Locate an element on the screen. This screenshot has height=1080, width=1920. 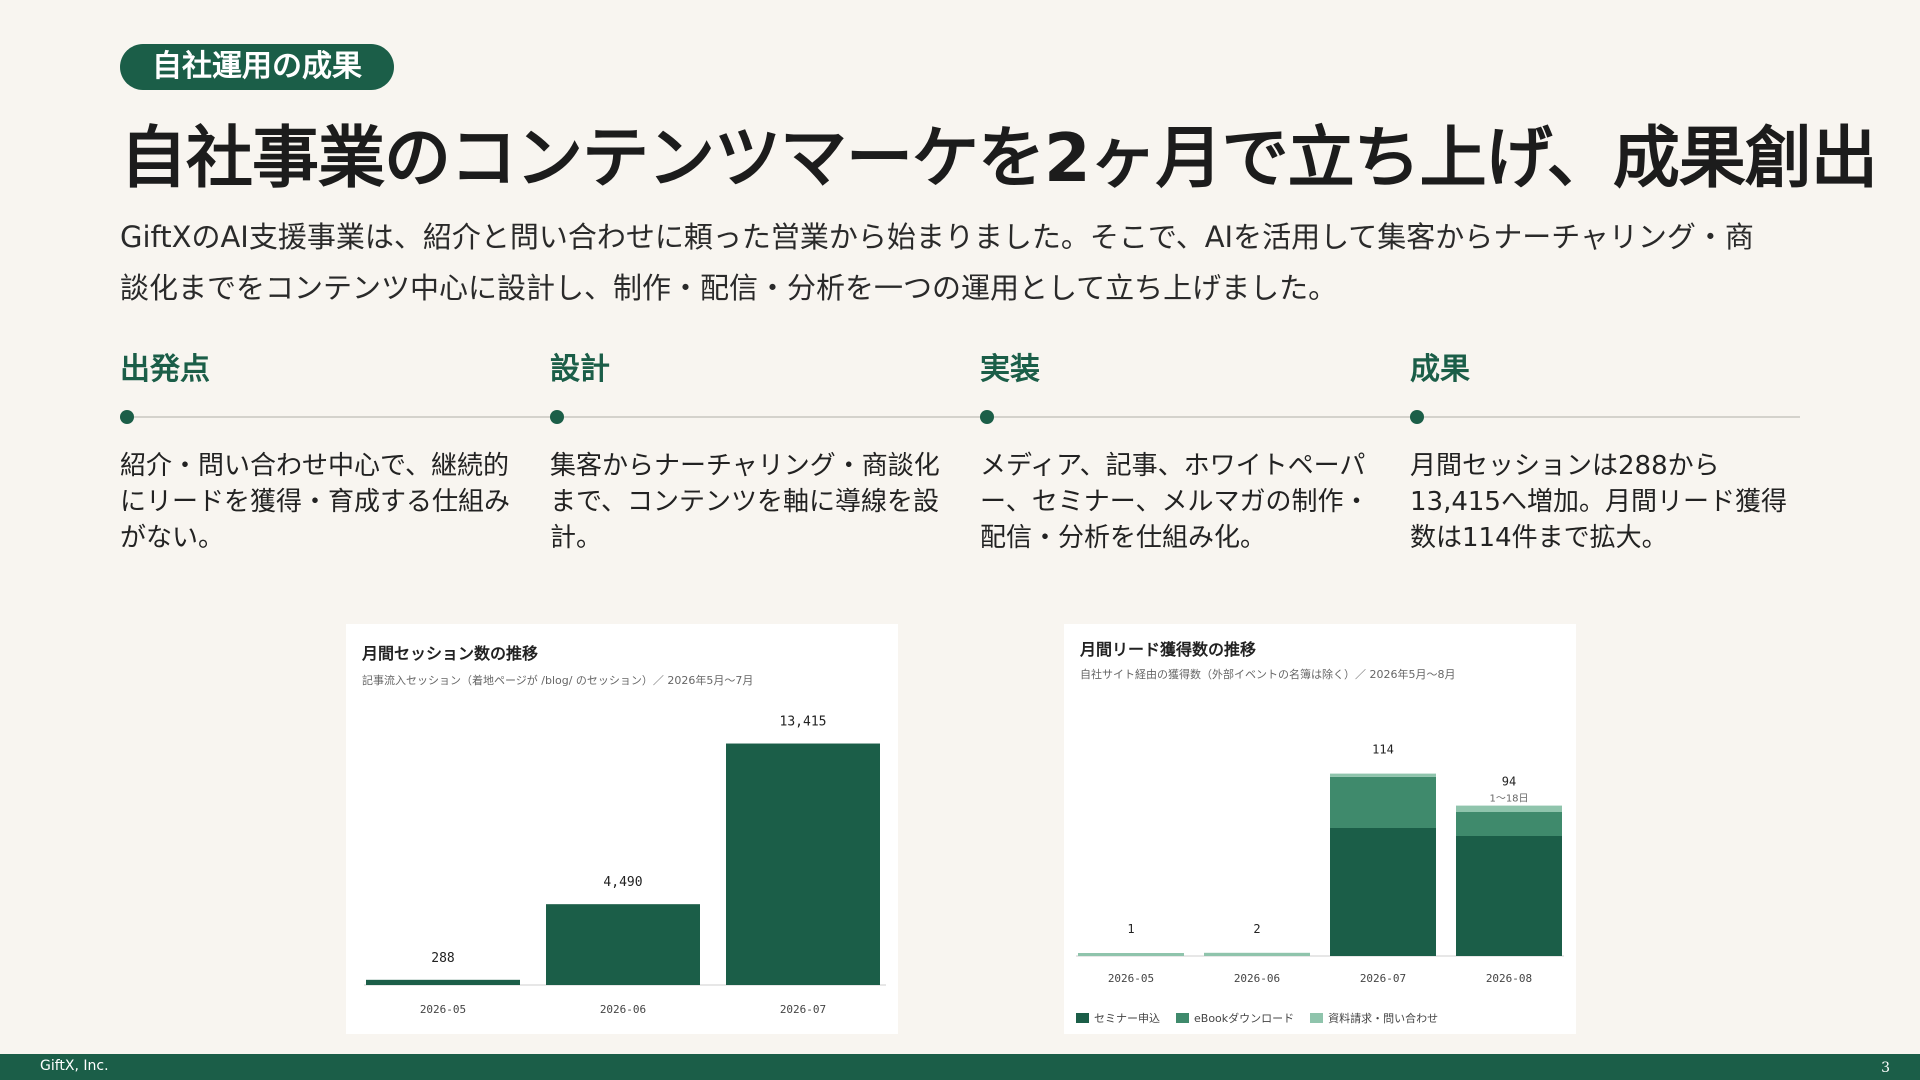
bar-total-label: 94 is located at coordinates (1509, 782).